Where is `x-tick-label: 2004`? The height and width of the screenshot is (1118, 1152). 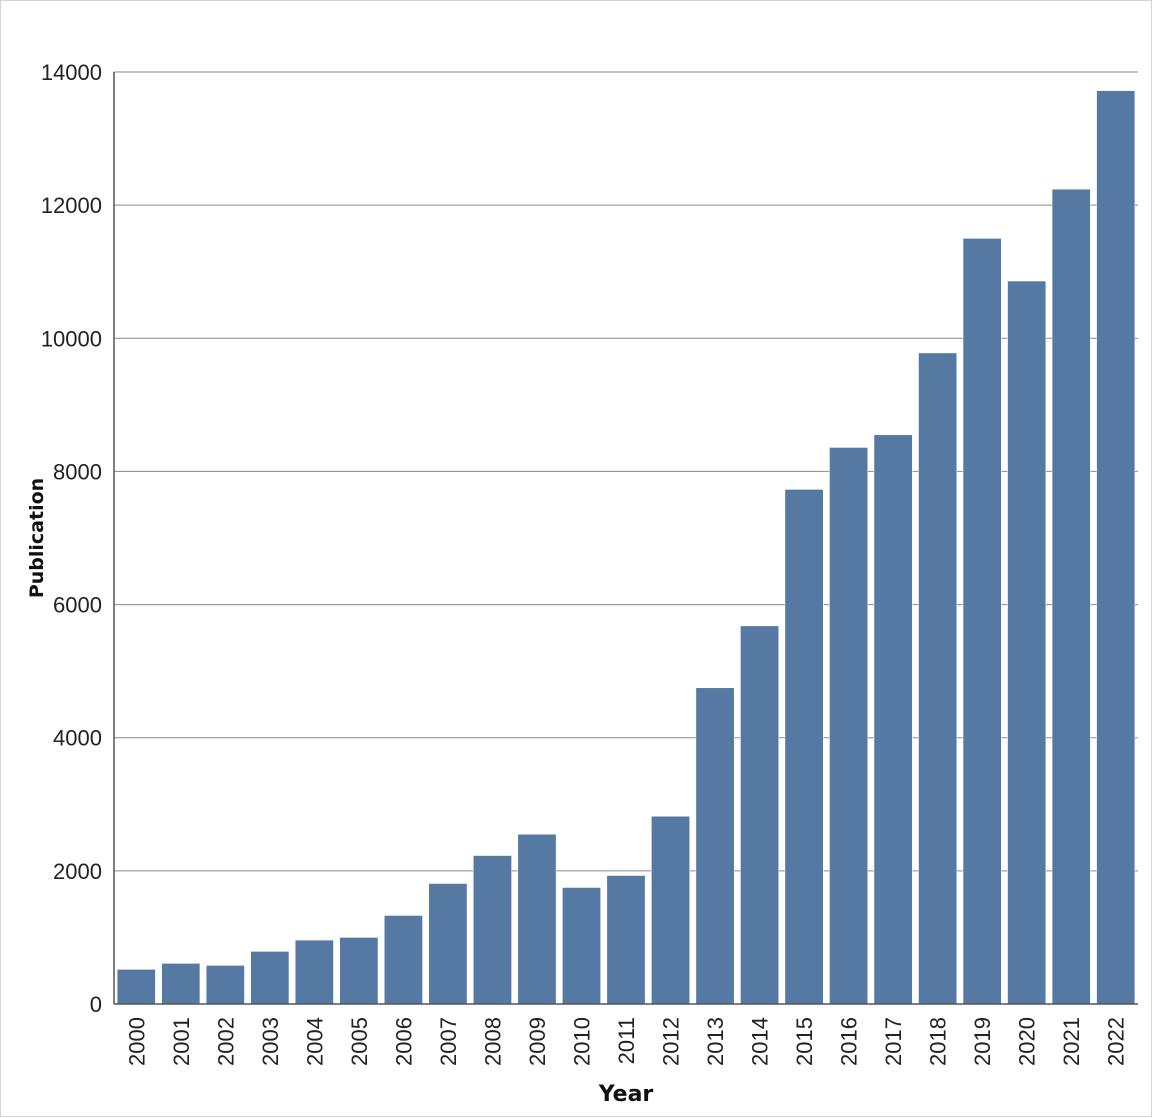 x-tick-label: 2004 is located at coordinates (314, 1041).